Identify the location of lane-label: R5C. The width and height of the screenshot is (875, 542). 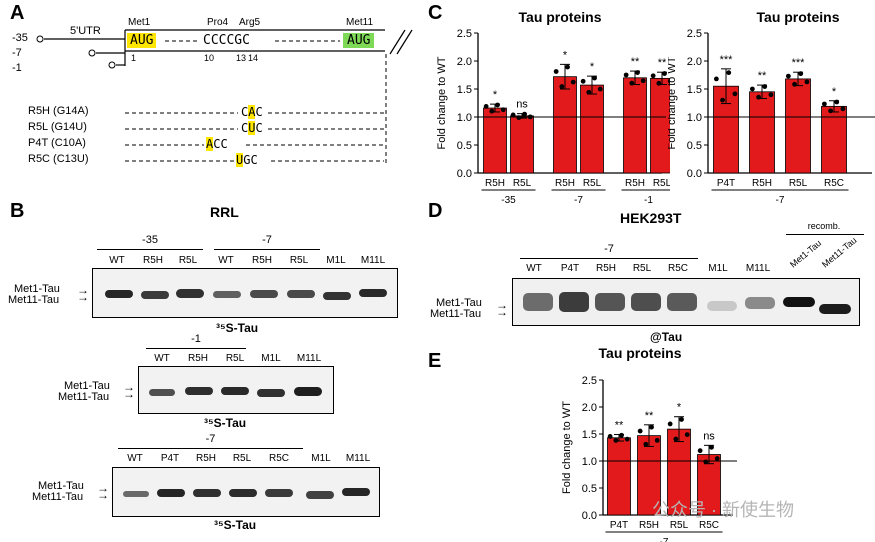
(278, 458).